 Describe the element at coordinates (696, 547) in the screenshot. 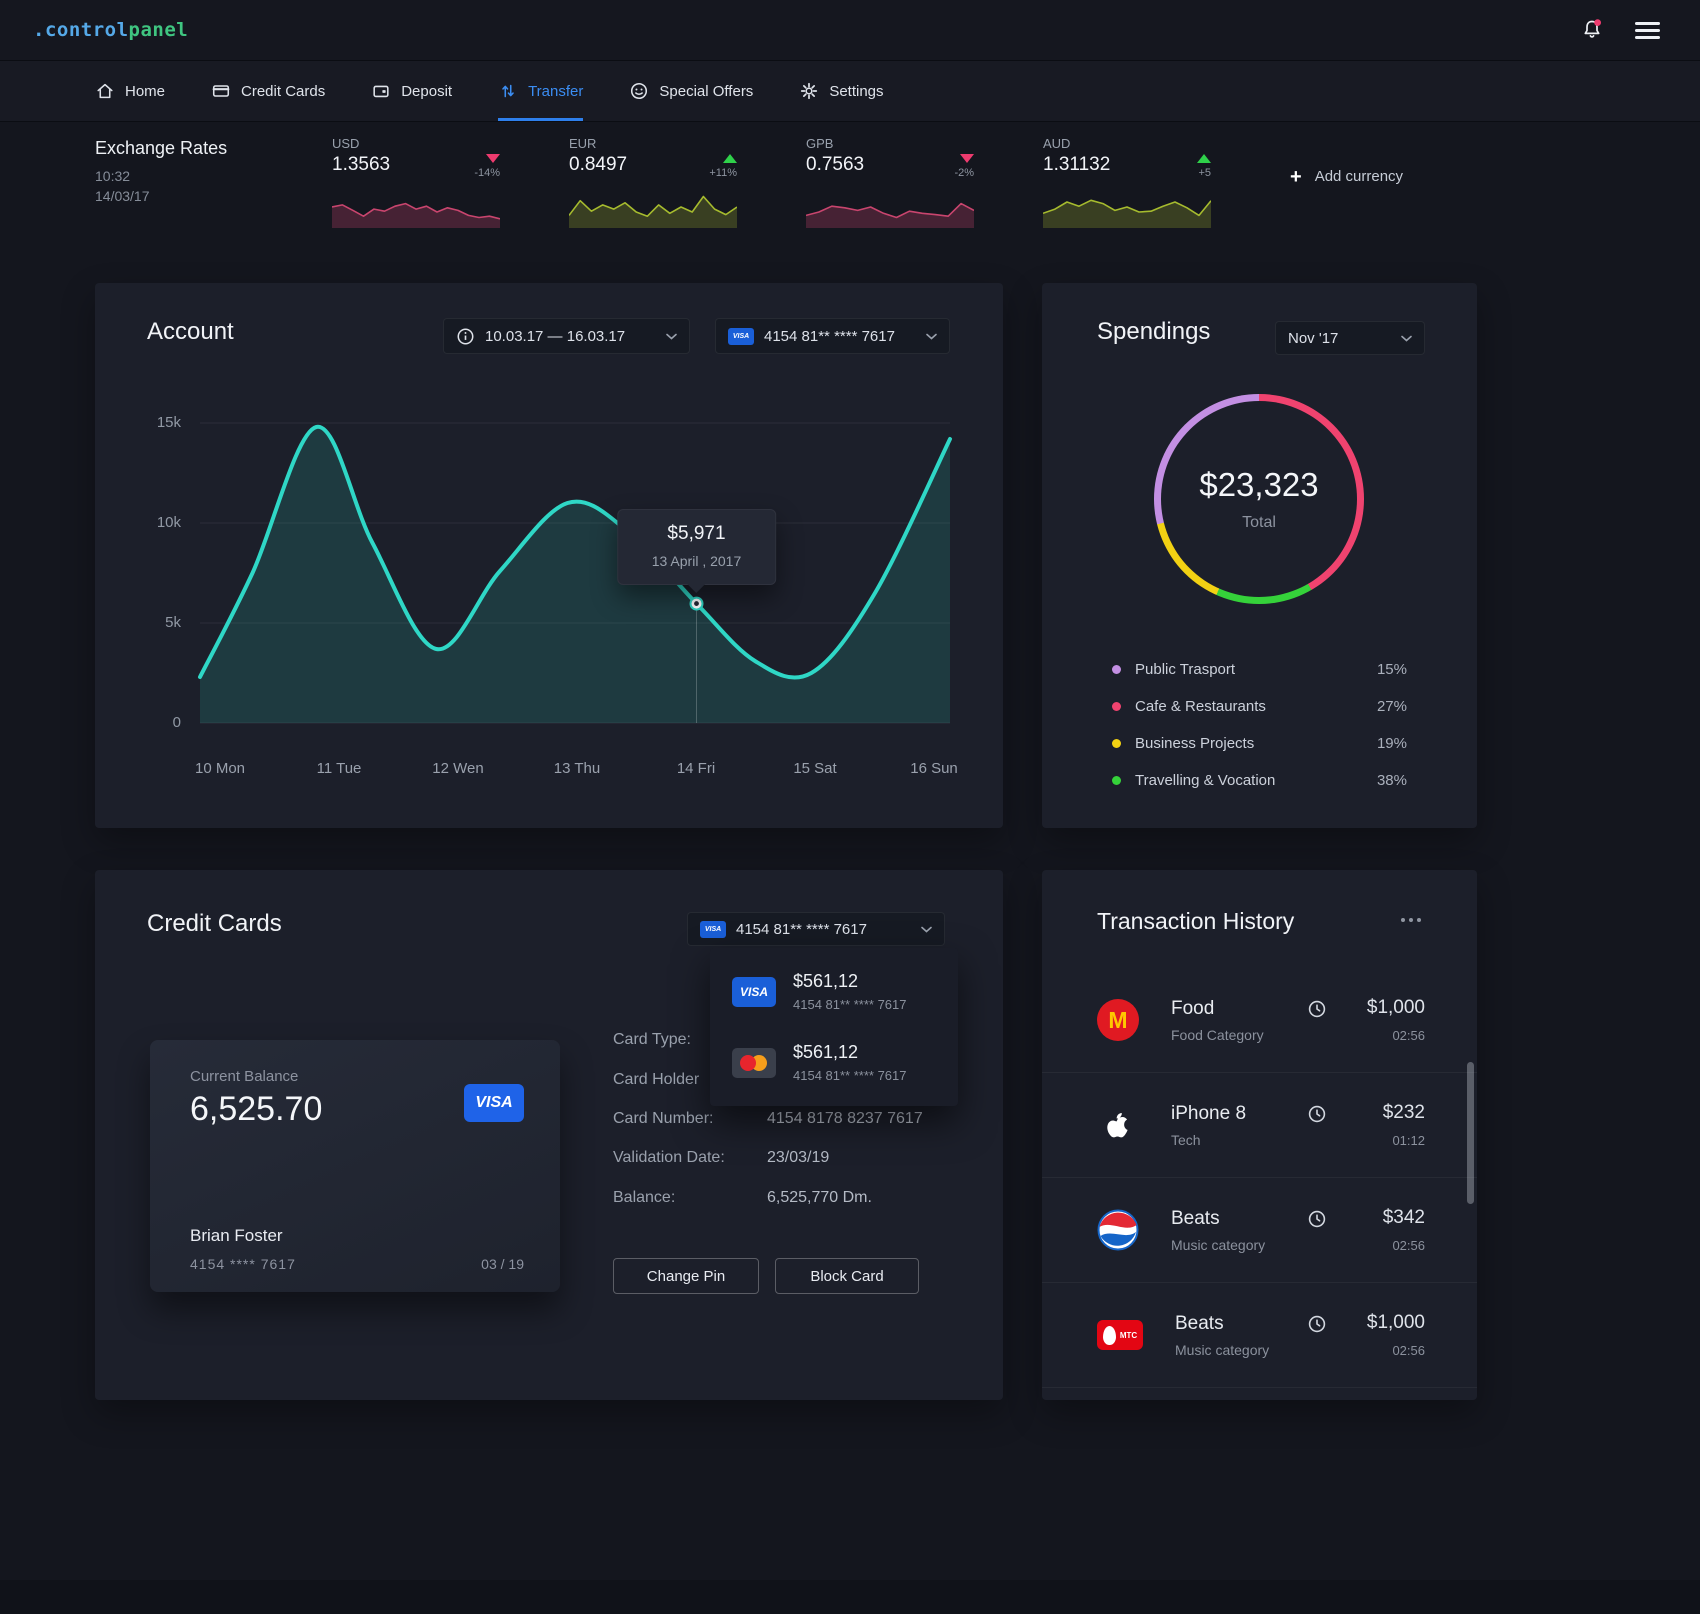

I see `chart-tooltip: $5,971 13 April , 2017` at that location.